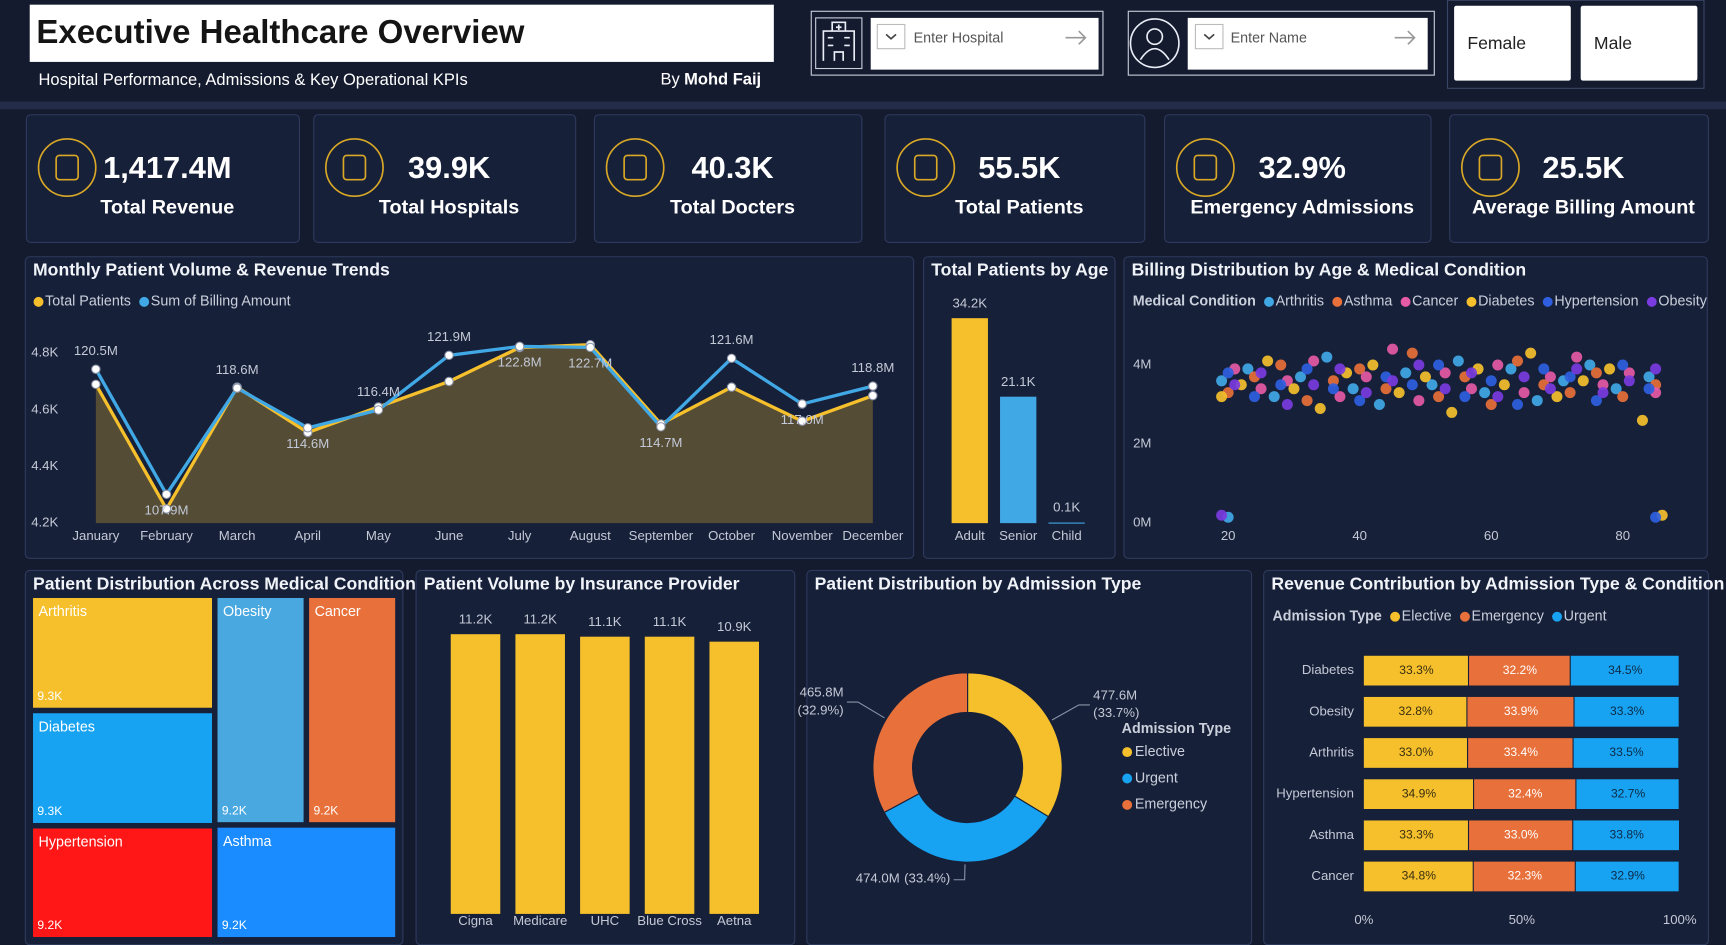 The width and height of the screenshot is (1726, 945). Describe the element at coordinates (1521, 711) in the screenshot. I see `data-label: 33.9%` at that location.